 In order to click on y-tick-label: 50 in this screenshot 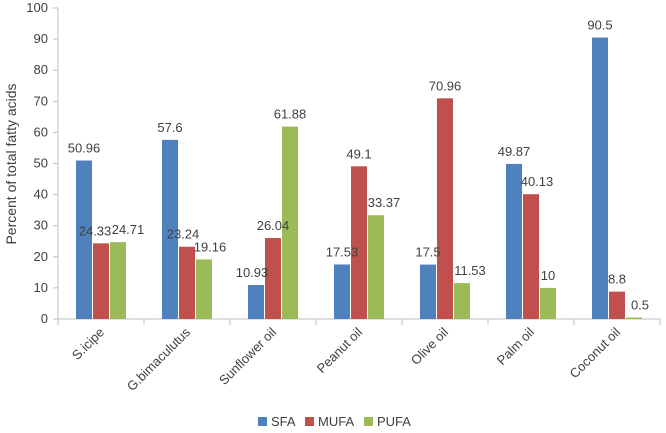, I will do `click(41, 163)`.